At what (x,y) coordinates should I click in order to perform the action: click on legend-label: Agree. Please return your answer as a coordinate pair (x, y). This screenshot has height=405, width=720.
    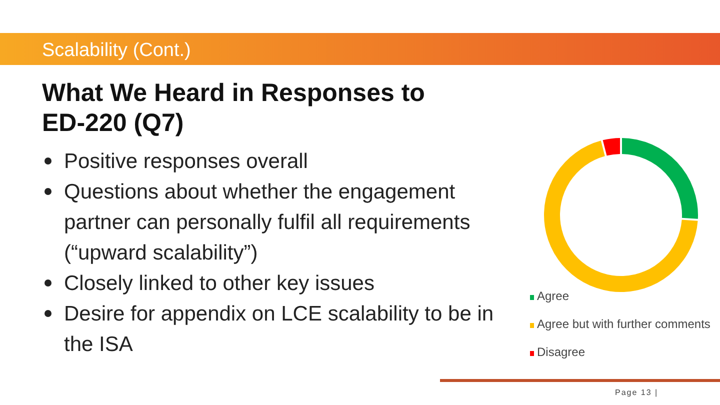
    Looking at the image, I should click on (553, 296).